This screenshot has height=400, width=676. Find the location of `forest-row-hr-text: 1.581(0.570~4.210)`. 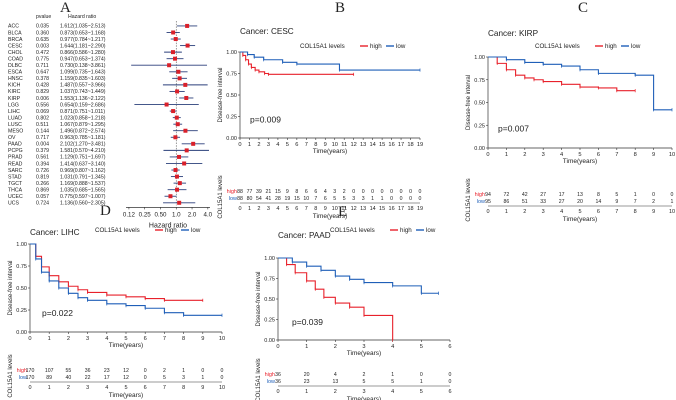

forest-row-hr-text: 1.581(0.570~4.210) is located at coordinates (83, 151).